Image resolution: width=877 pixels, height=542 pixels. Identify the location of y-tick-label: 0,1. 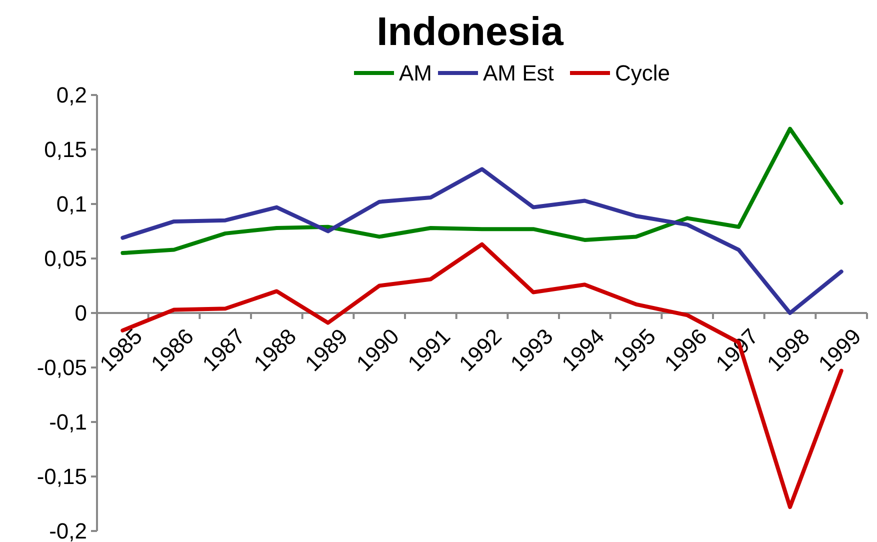
(71, 204).